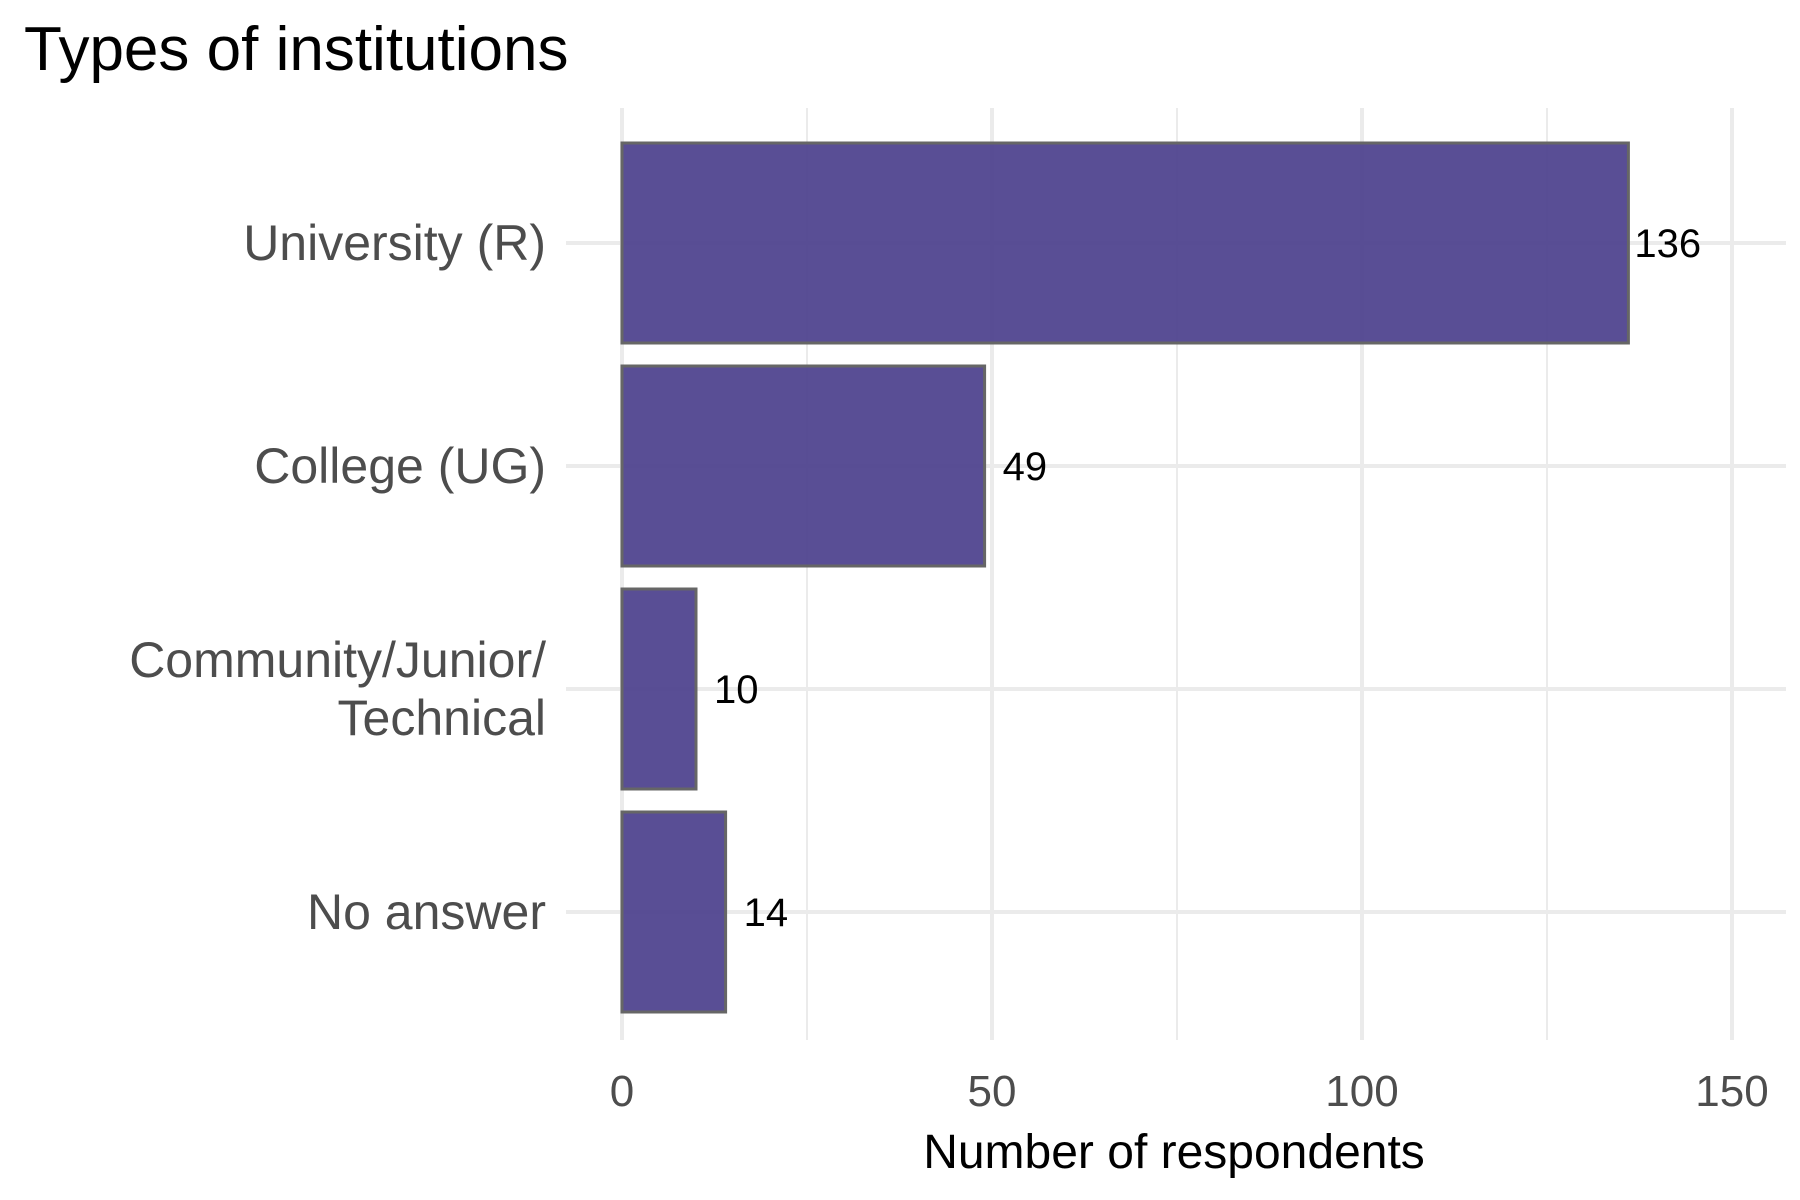 The width and height of the screenshot is (1800, 1200). I want to click on category-label-line: No answer, so click(426, 912).